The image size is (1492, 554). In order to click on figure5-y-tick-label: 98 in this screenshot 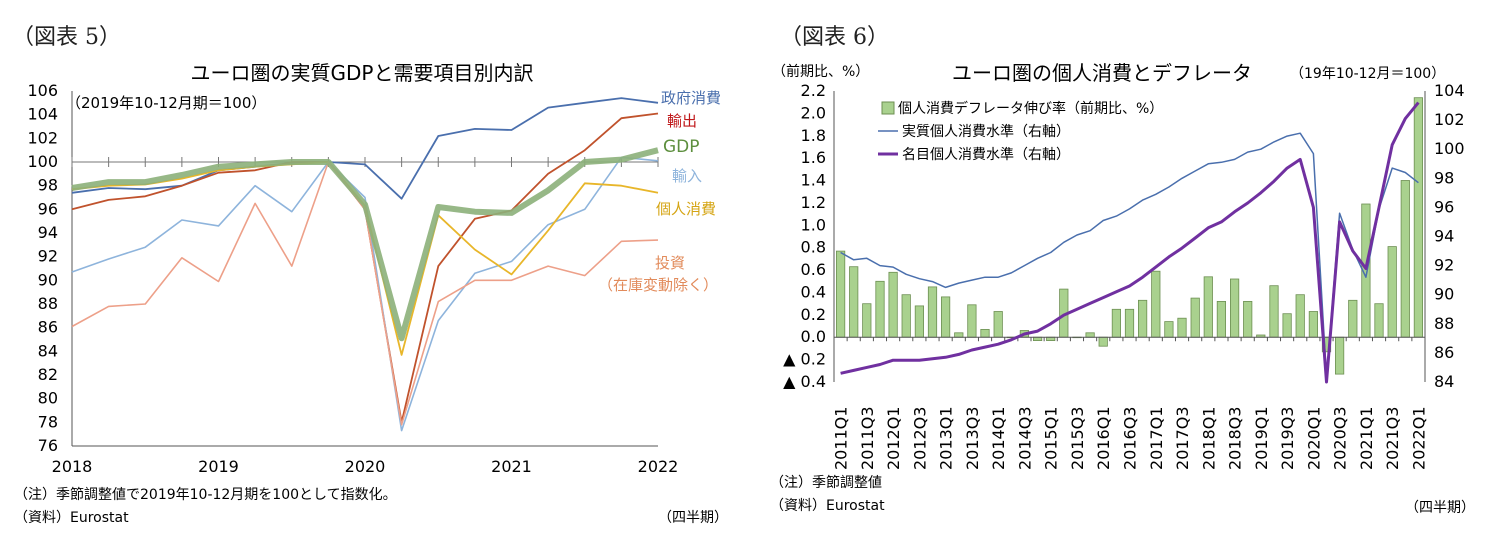, I will do `click(48, 185)`.